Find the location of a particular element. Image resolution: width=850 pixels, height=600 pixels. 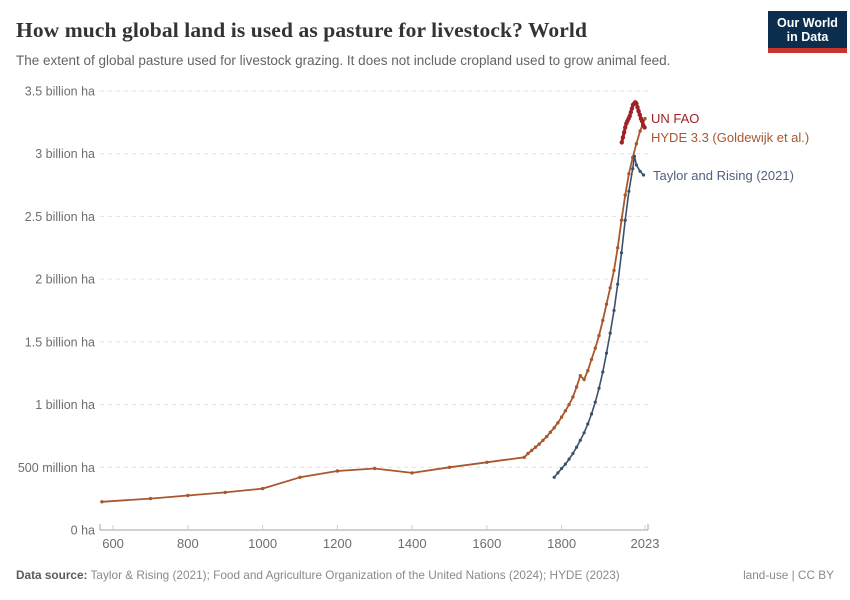

series-label-taylor-rising: Taylor and Rising (2021) is located at coordinates (723, 175).